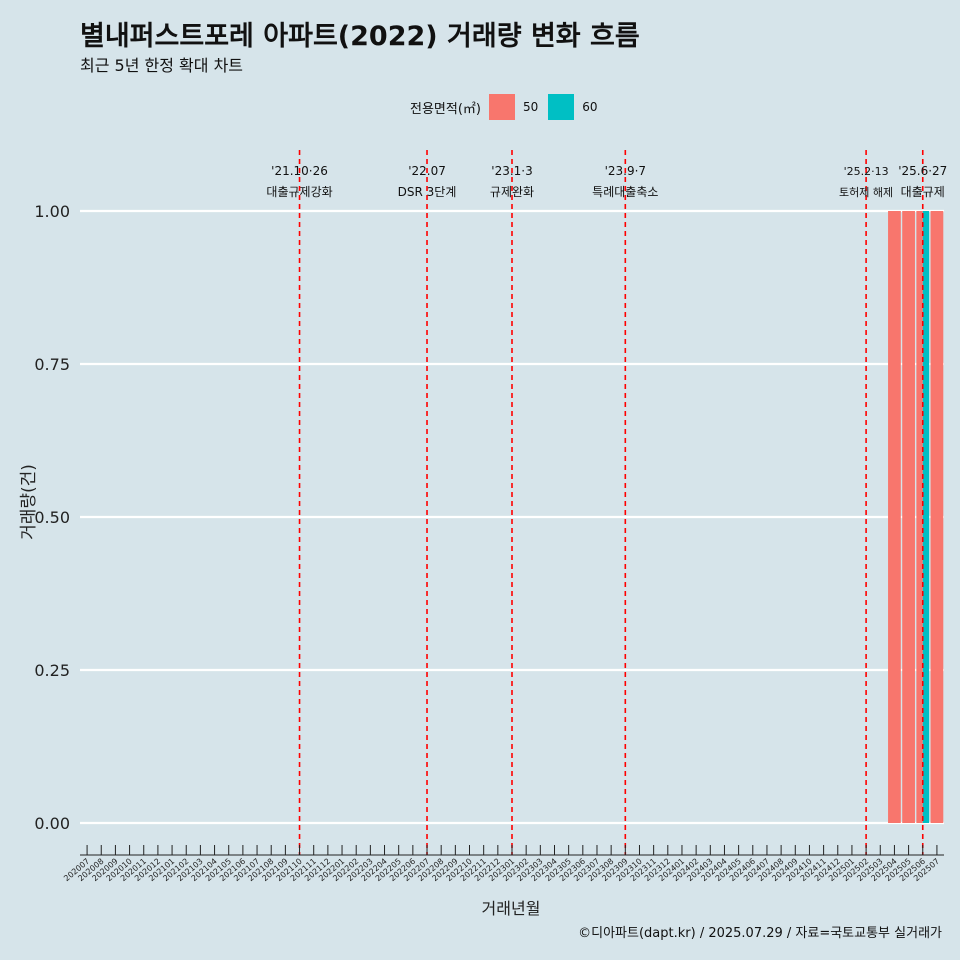  What do you see at coordinates (866, 192) in the screenshot?
I see `event-label: 토허제 해제` at bounding box center [866, 192].